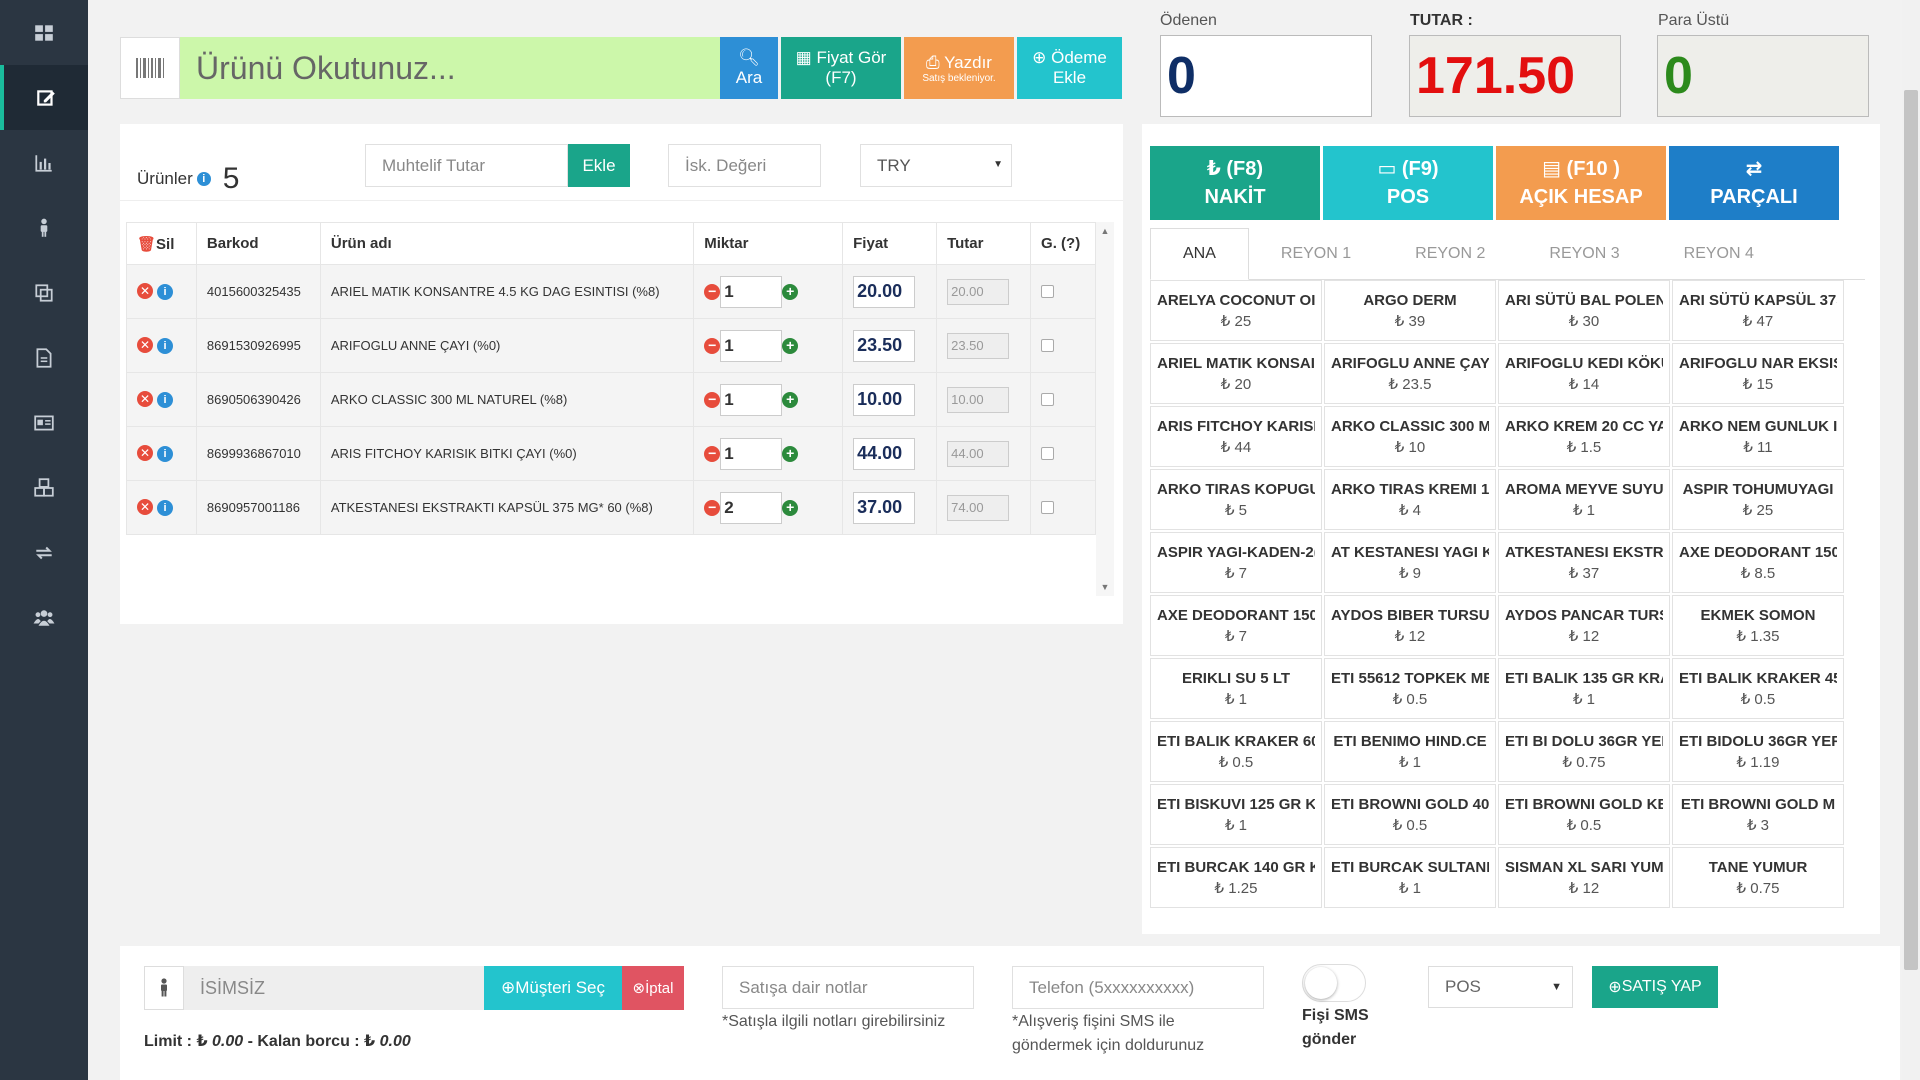 The width and height of the screenshot is (1920, 1080). Describe the element at coordinates (553, 988) in the screenshot. I see `select-customer-button: ⊕ Müşteri Seç` at that location.